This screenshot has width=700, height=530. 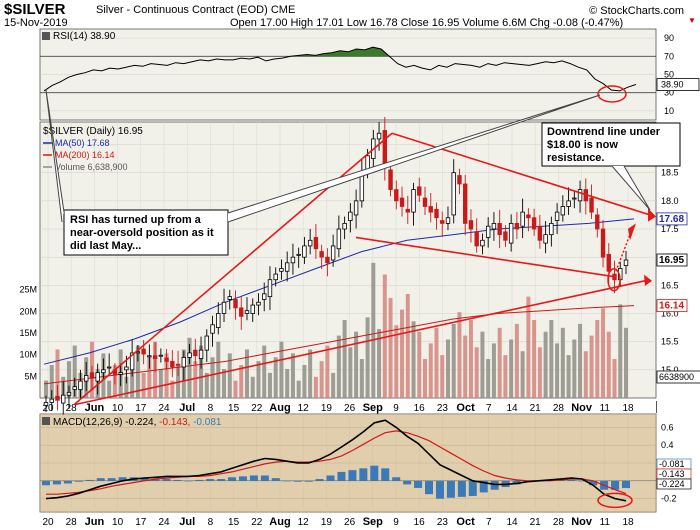 I want to click on volume-current-label: 6638900, so click(x=676, y=377).